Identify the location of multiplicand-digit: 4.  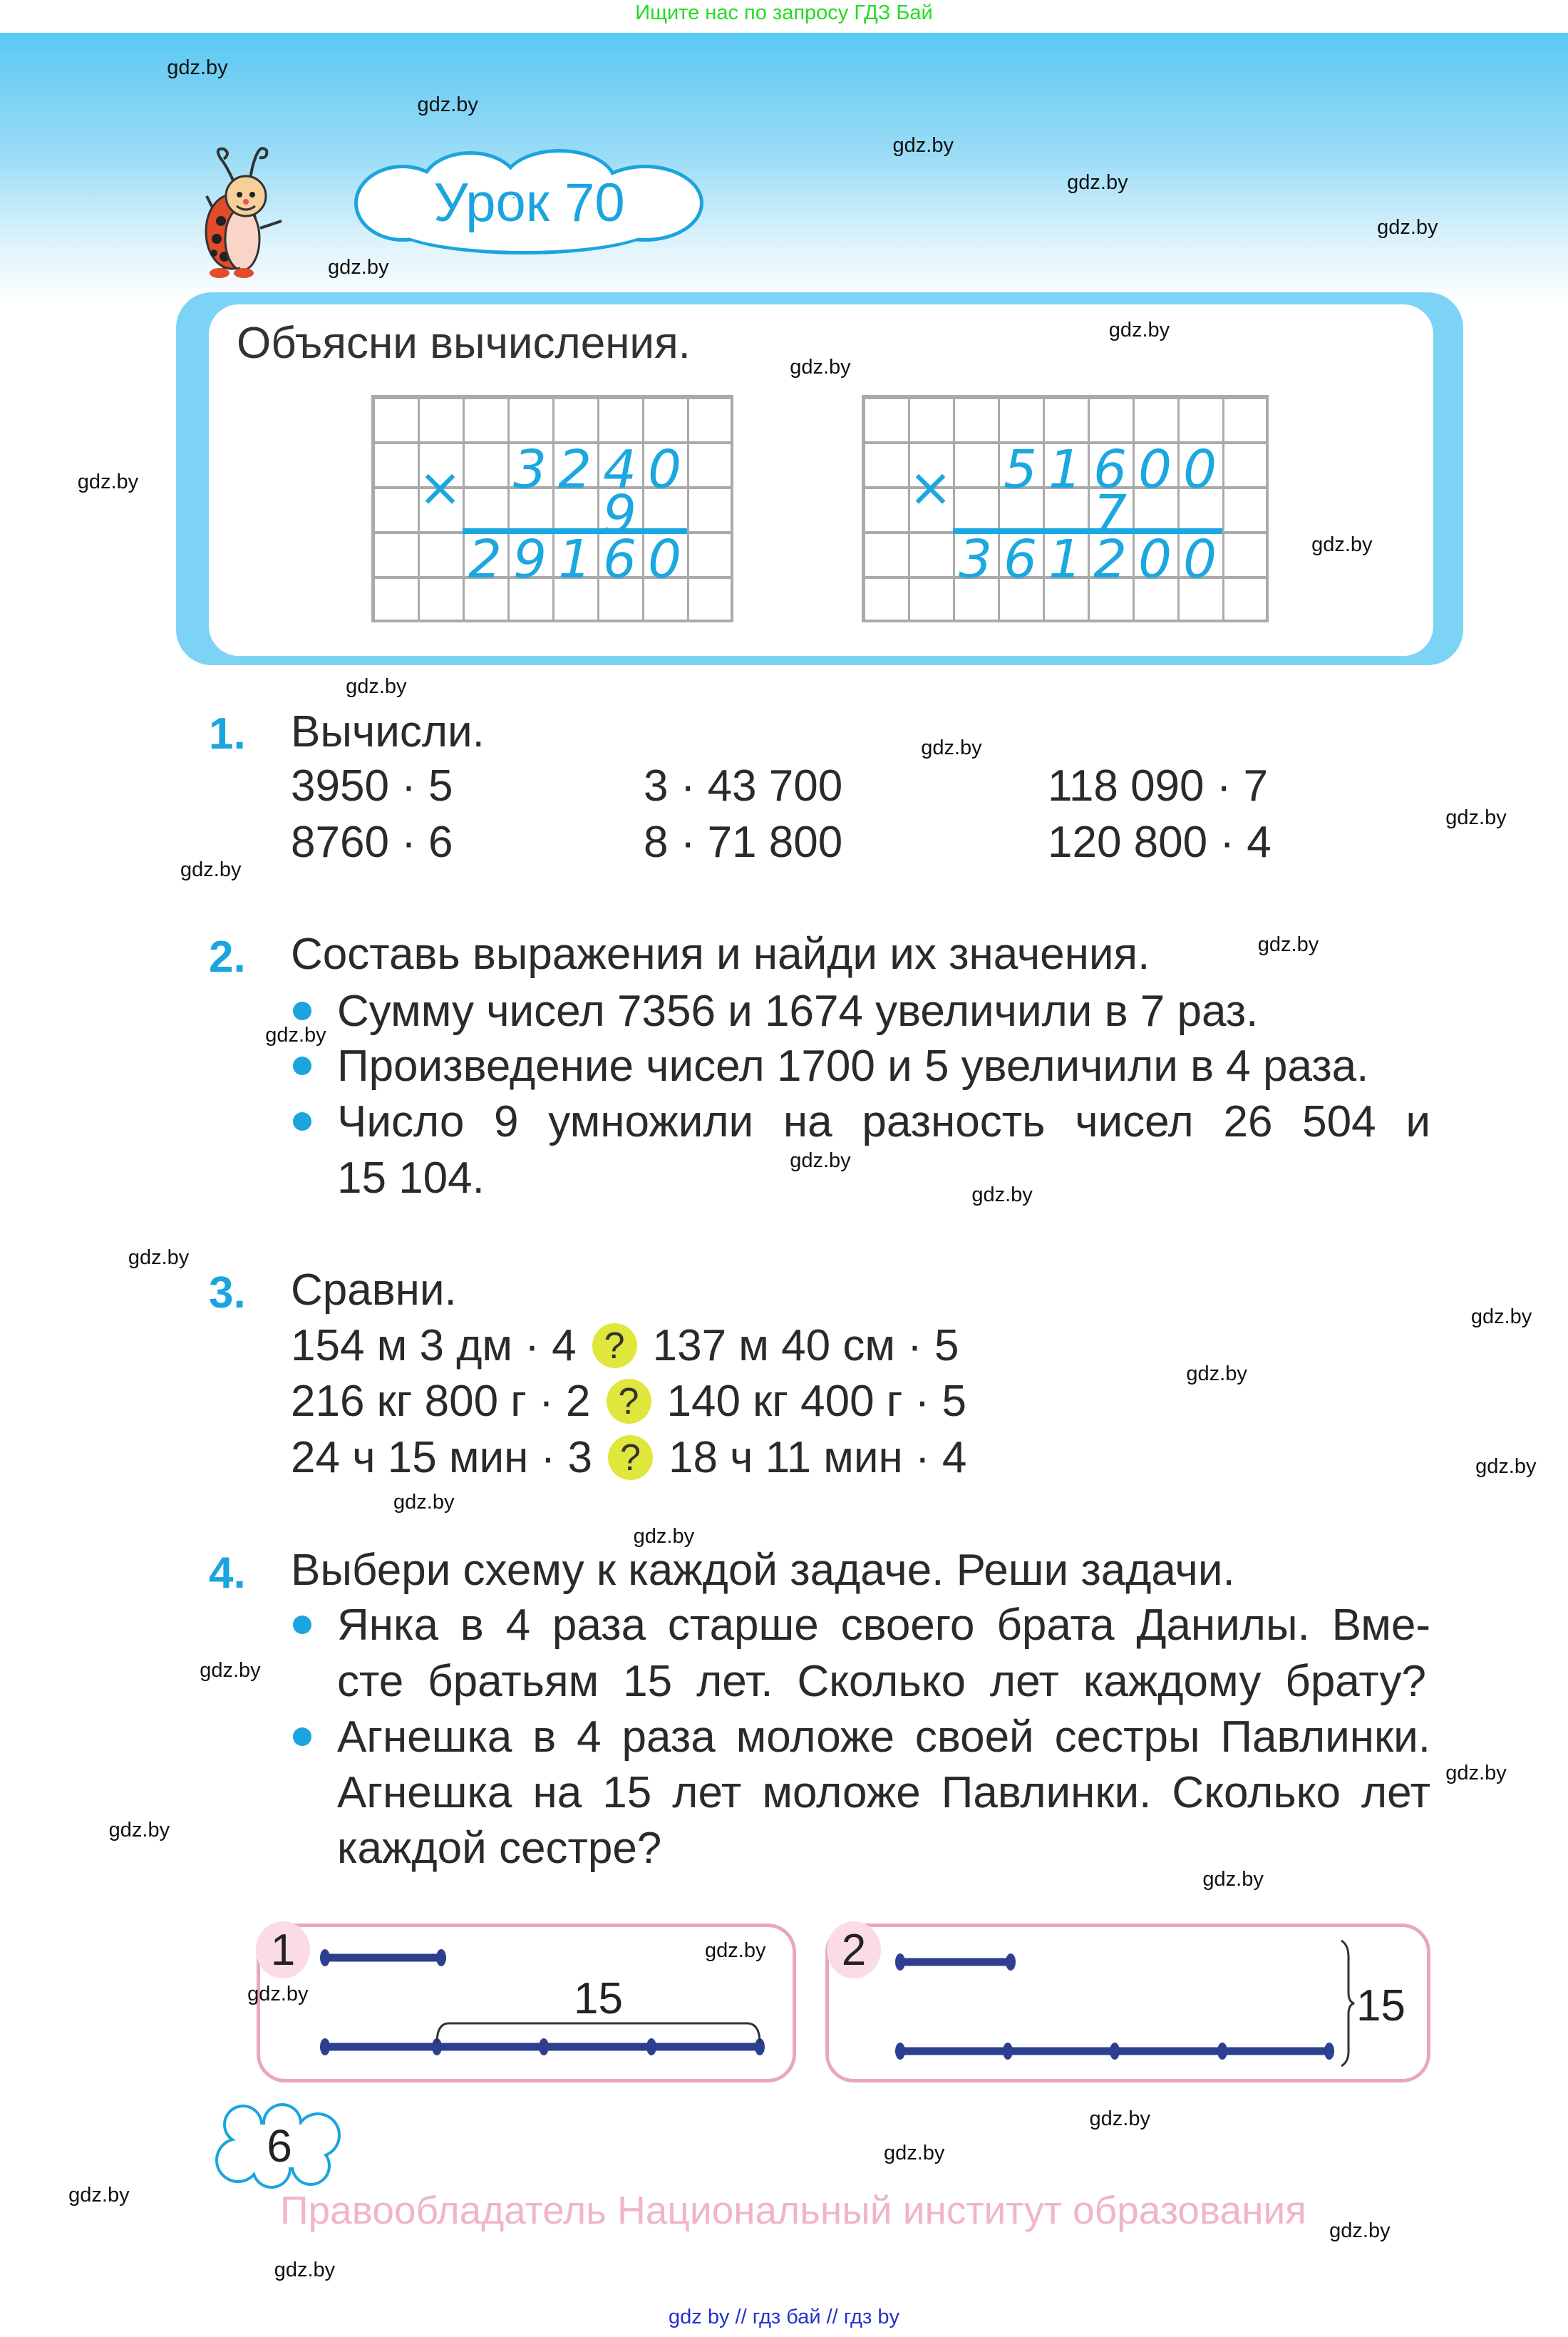
(619, 470).